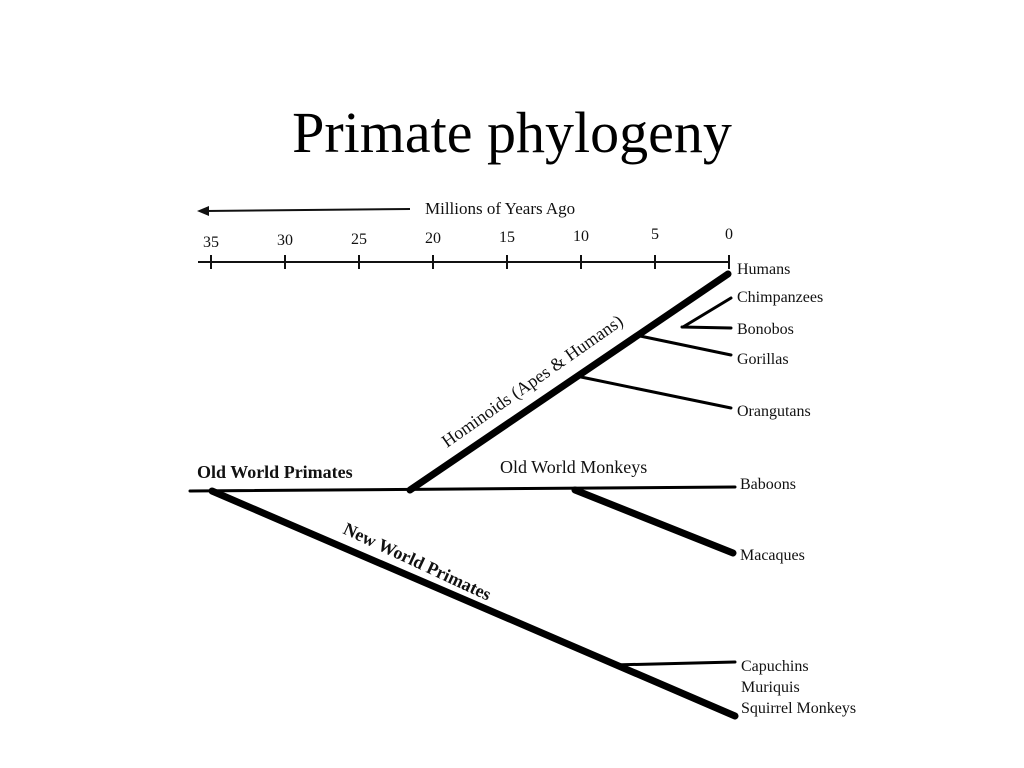 This screenshot has height=768, width=1024. Describe the element at coordinates (656, 392) in the screenshot. I see `orangutan-branch` at that location.